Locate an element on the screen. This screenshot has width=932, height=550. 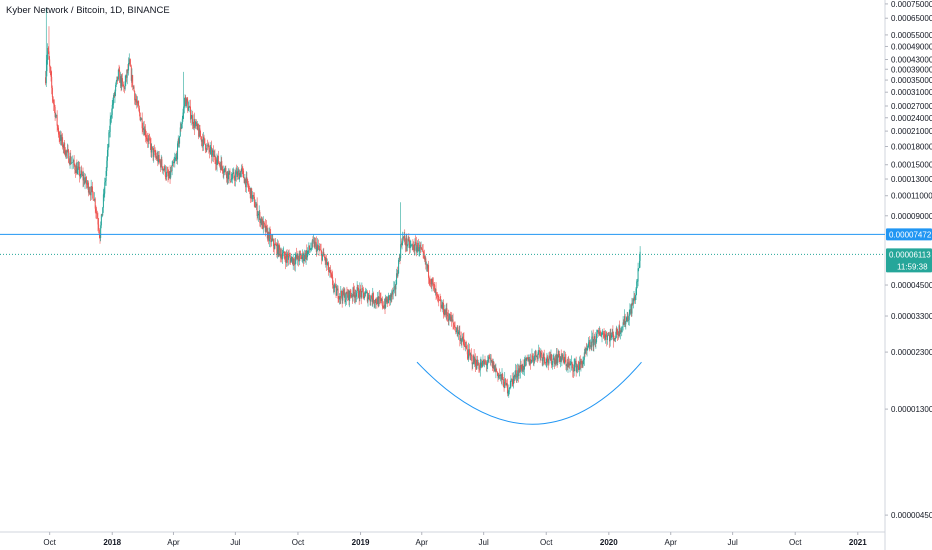
last-price-badge is located at coordinates (909, 260).